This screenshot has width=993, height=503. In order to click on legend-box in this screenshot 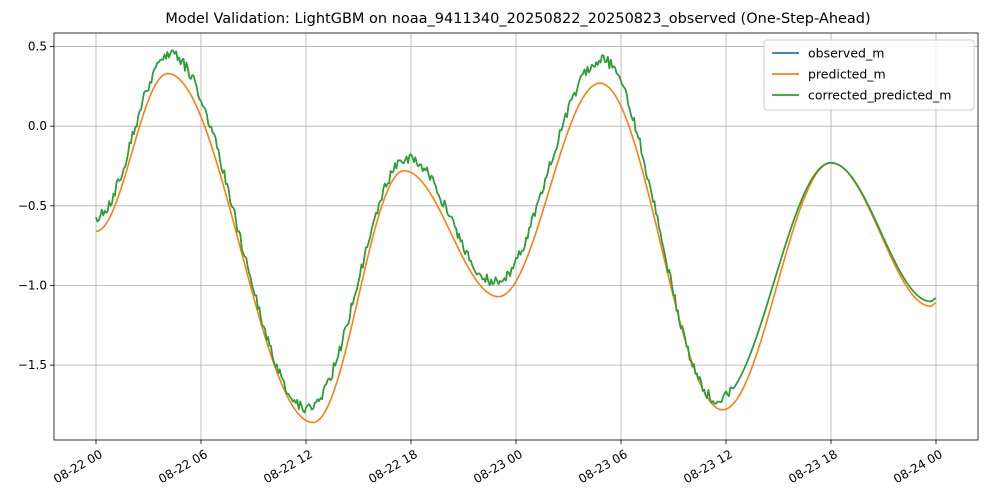, I will do `click(869, 75)`.